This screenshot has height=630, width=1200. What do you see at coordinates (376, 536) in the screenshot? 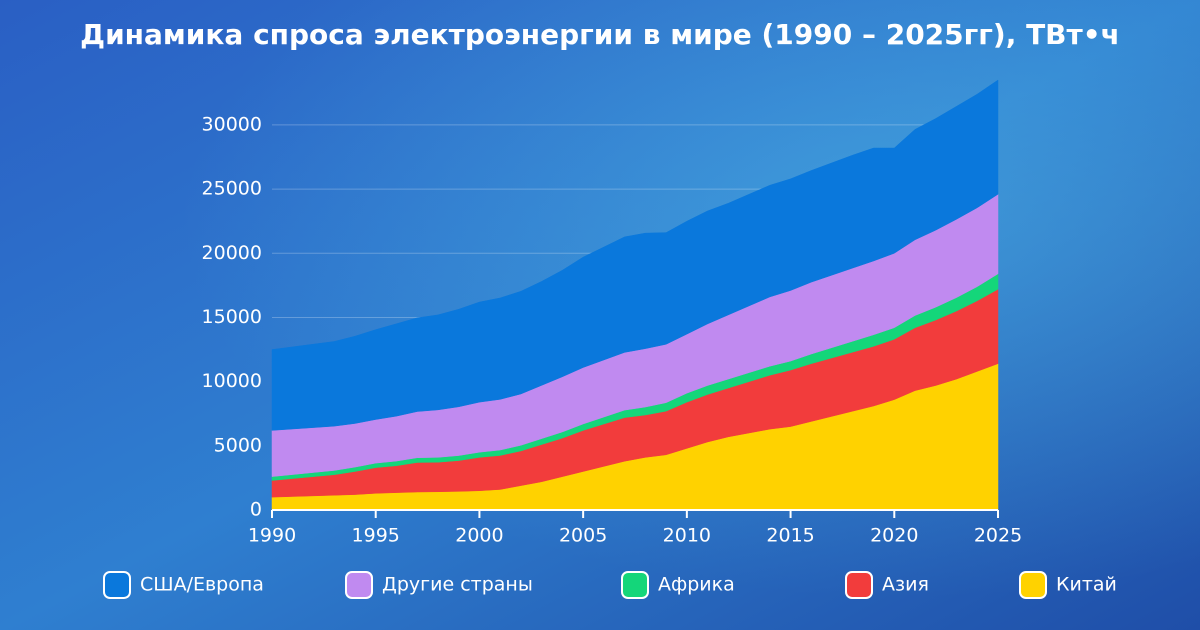
I see `x-tick-label: 1995` at bounding box center [376, 536].